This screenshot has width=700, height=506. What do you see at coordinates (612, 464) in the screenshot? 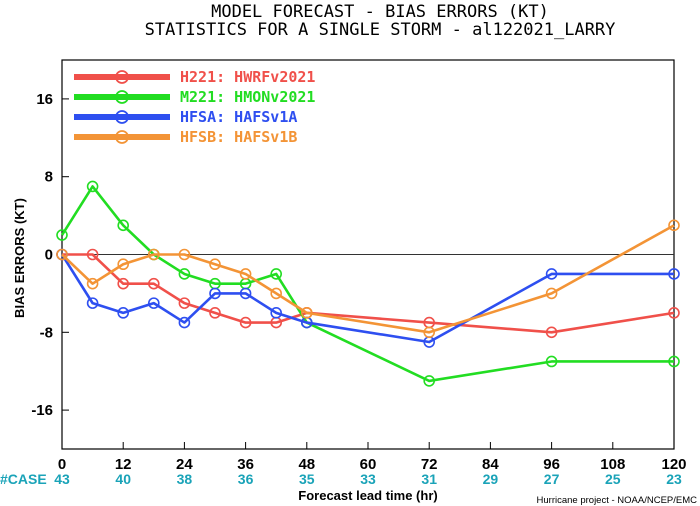
I see `x-tick-label: 108` at bounding box center [612, 464].